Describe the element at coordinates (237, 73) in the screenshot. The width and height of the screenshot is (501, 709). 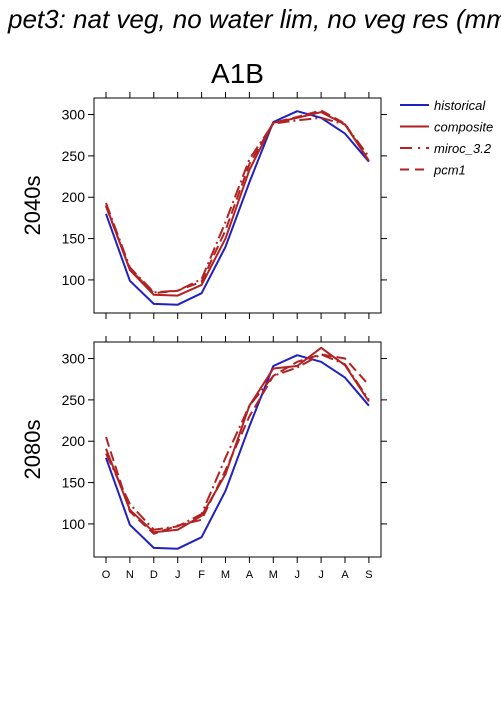
I see `panel-title: A1B` at that location.